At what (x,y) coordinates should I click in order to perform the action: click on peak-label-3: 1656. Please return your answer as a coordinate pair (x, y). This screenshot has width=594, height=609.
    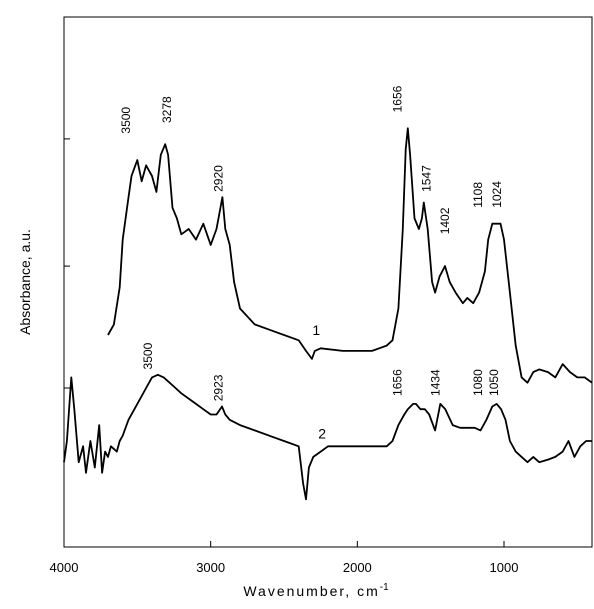
    Looking at the image, I should click on (397, 98).